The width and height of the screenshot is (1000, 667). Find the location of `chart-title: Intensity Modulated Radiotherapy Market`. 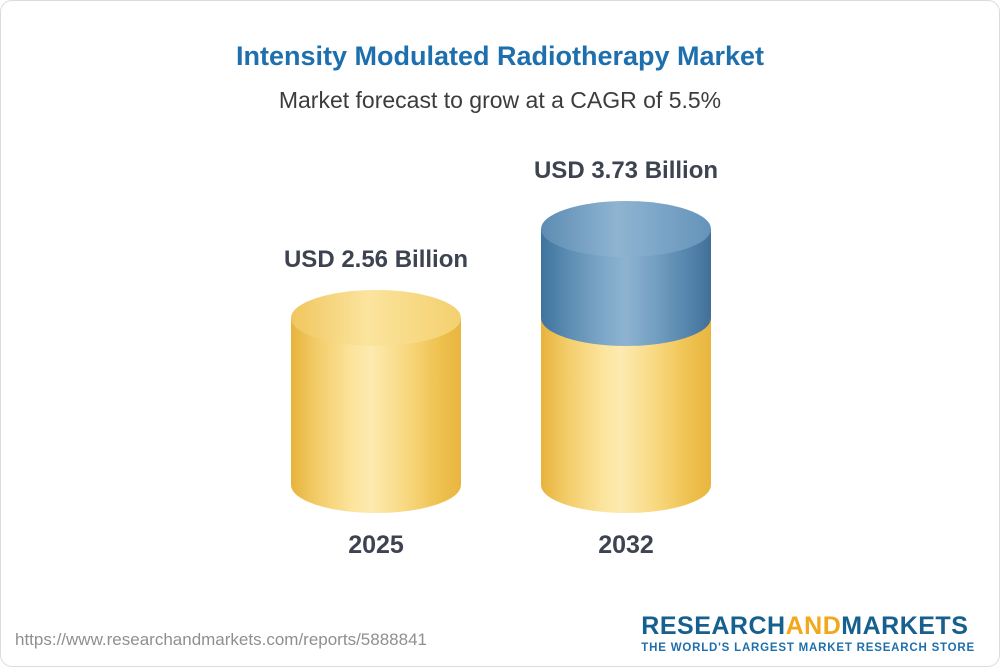

chart-title: Intensity Modulated Radiotherapy Market is located at coordinates (500, 56).